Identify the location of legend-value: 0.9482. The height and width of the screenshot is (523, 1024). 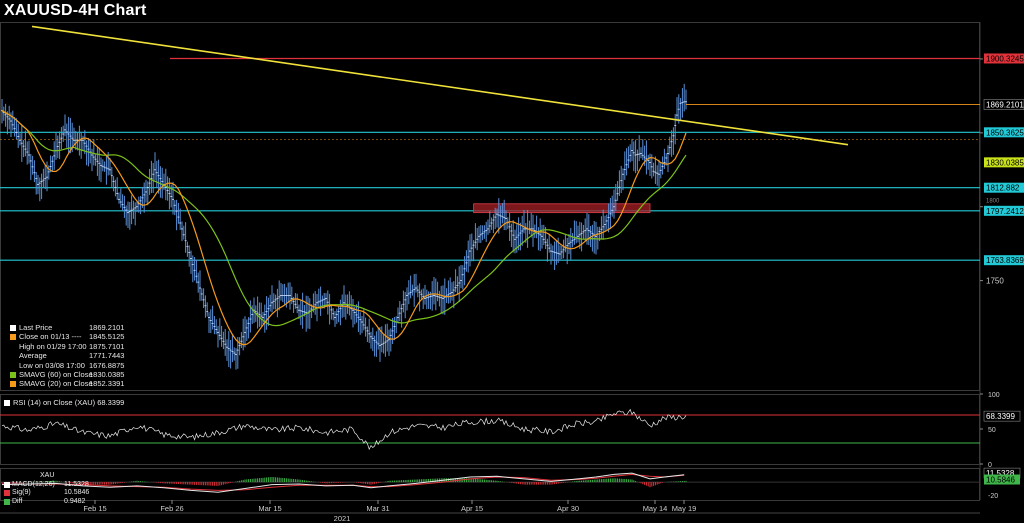
(75, 501).